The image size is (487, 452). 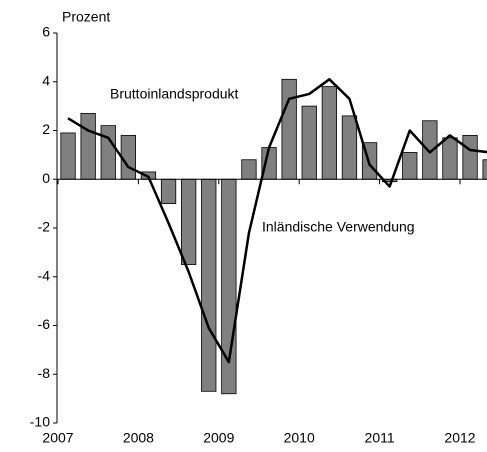 What do you see at coordinates (44, 227) in the screenshot?
I see `y-tick-label: -2` at bounding box center [44, 227].